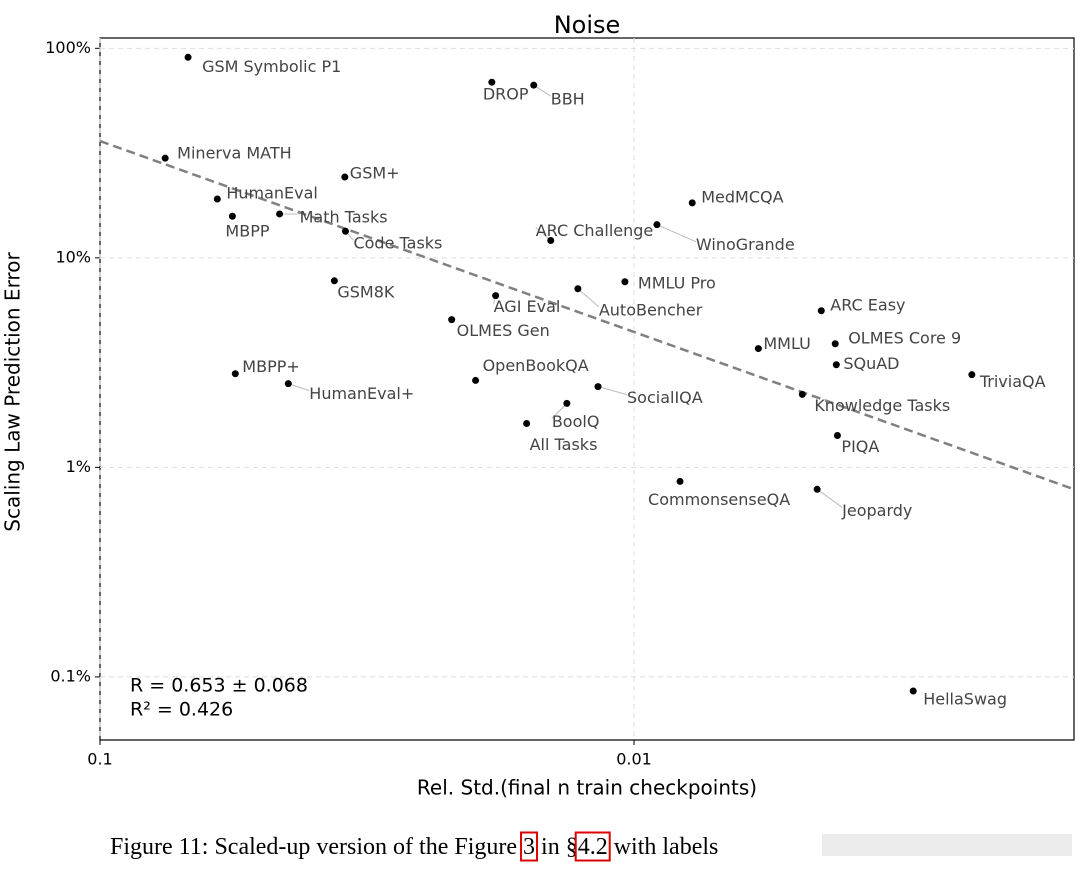 This screenshot has width=1089, height=871. What do you see at coordinates (73, 256) in the screenshot?
I see `y-tick-label: 10%` at bounding box center [73, 256].